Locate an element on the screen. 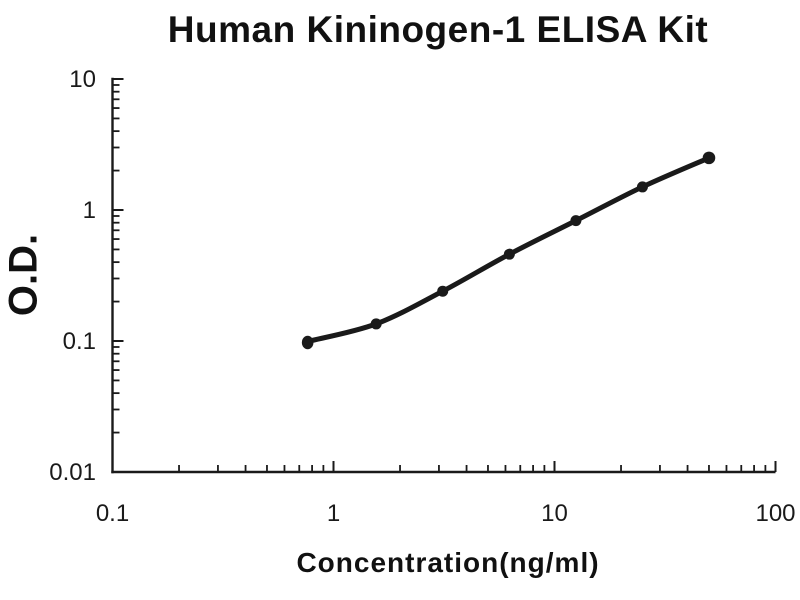  y-tick-label: 0.1 is located at coordinates (79, 341).